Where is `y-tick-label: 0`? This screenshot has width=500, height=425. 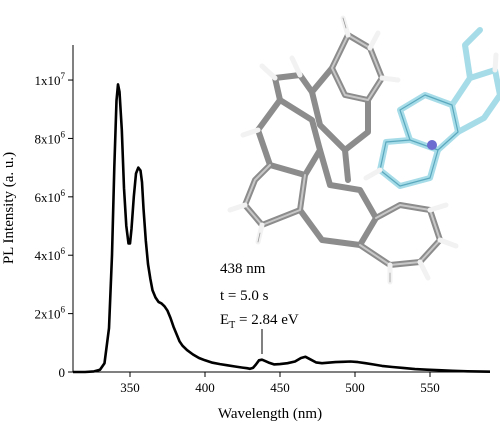
y-tick-label: 0 is located at coordinates (62, 372).